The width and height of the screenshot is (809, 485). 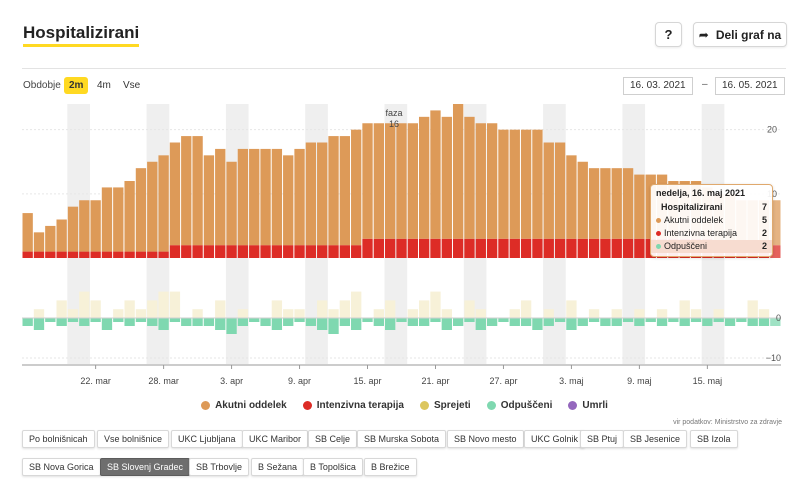 What do you see at coordinates (555, 439) in the screenshot?
I see `filter-ukc-golnik: UKC Golnik` at bounding box center [555, 439].